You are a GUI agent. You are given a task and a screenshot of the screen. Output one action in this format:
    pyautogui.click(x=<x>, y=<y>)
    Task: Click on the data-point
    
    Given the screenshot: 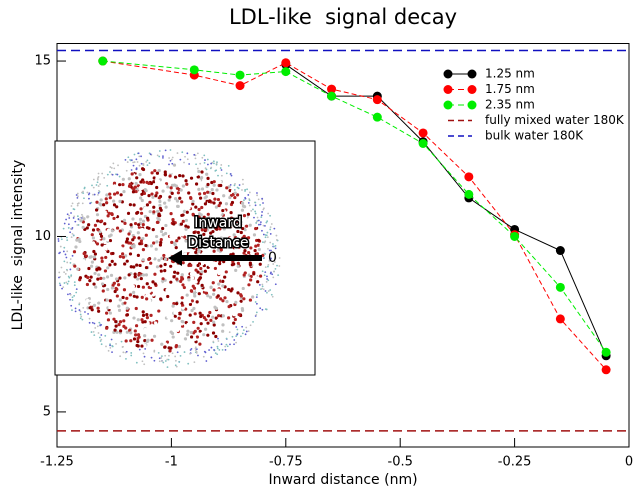 What is the action you would take?
    pyautogui.click(x=286, y=72)
    